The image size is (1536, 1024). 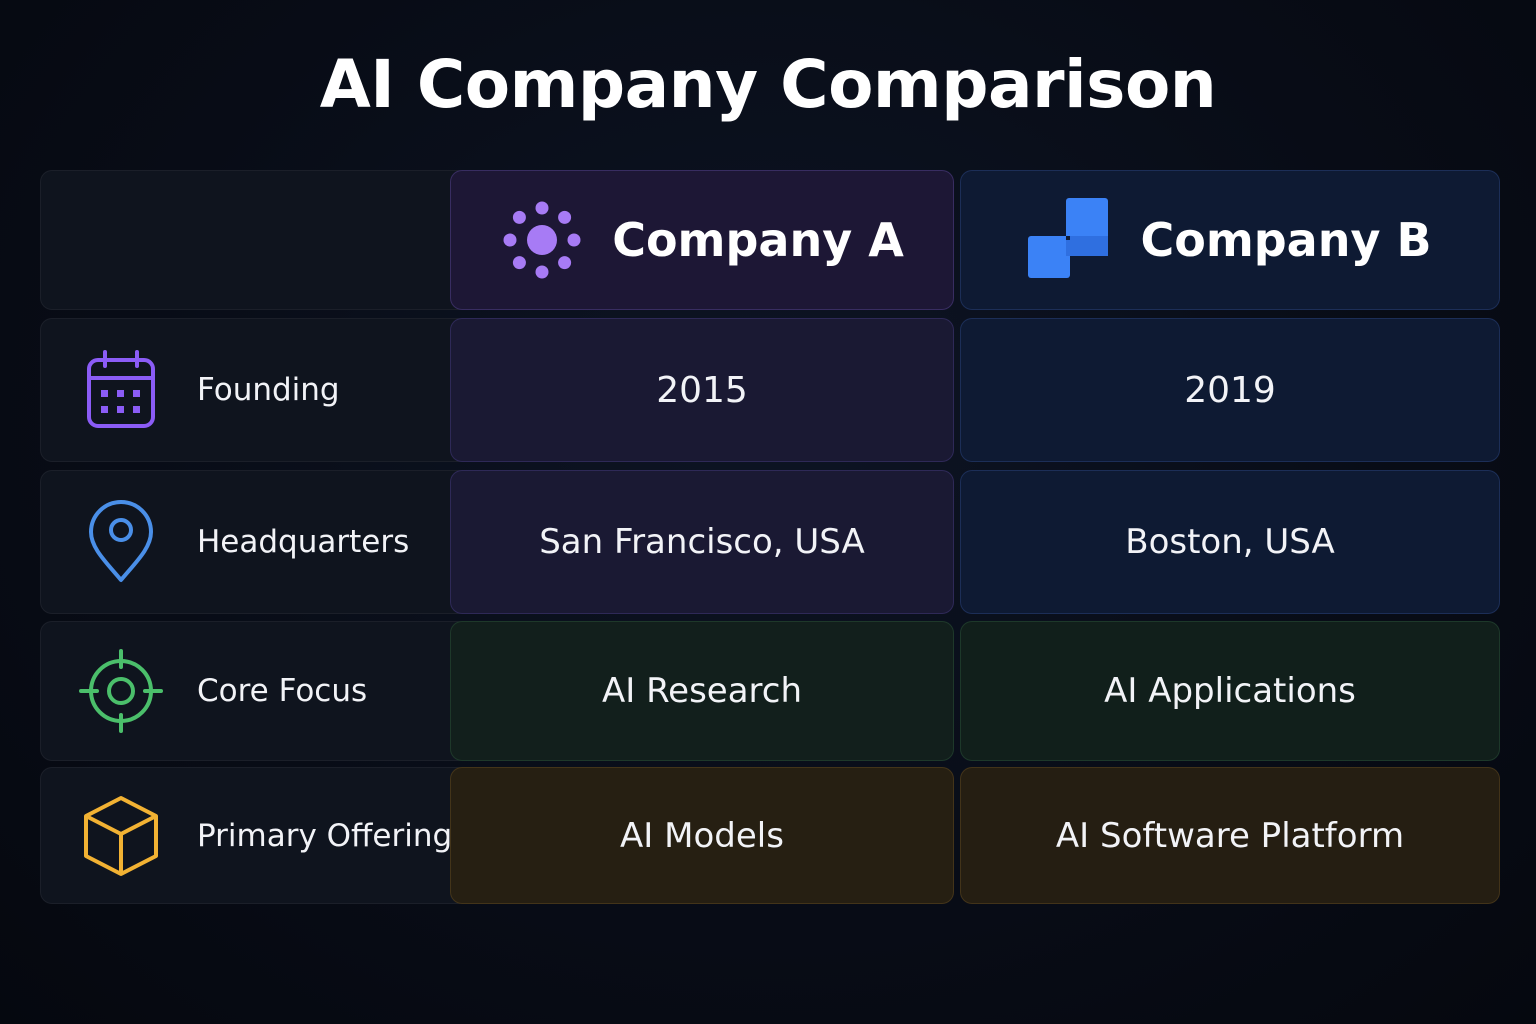 I want to click on company-a-founding: 2015, so click(x=702, y=390).